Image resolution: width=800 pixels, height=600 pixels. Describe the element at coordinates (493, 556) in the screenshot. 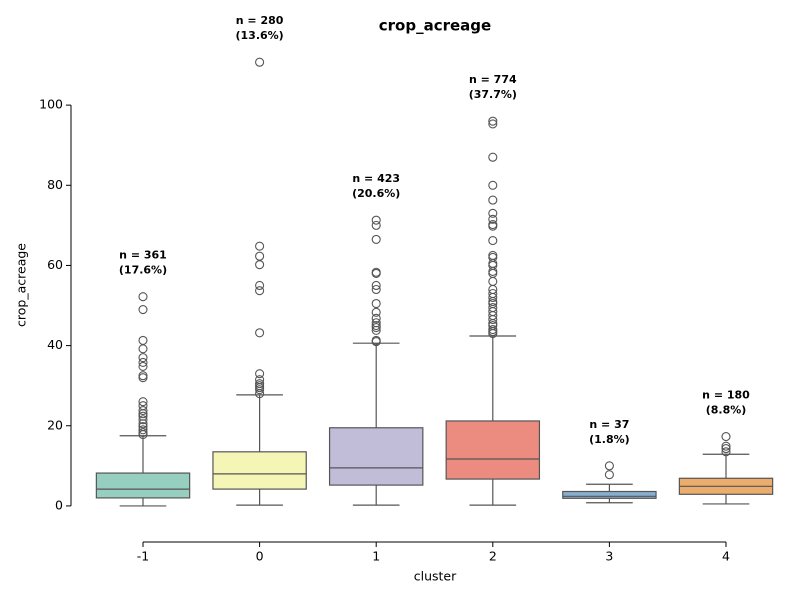

I see `x-tick-label: 2` at that location.